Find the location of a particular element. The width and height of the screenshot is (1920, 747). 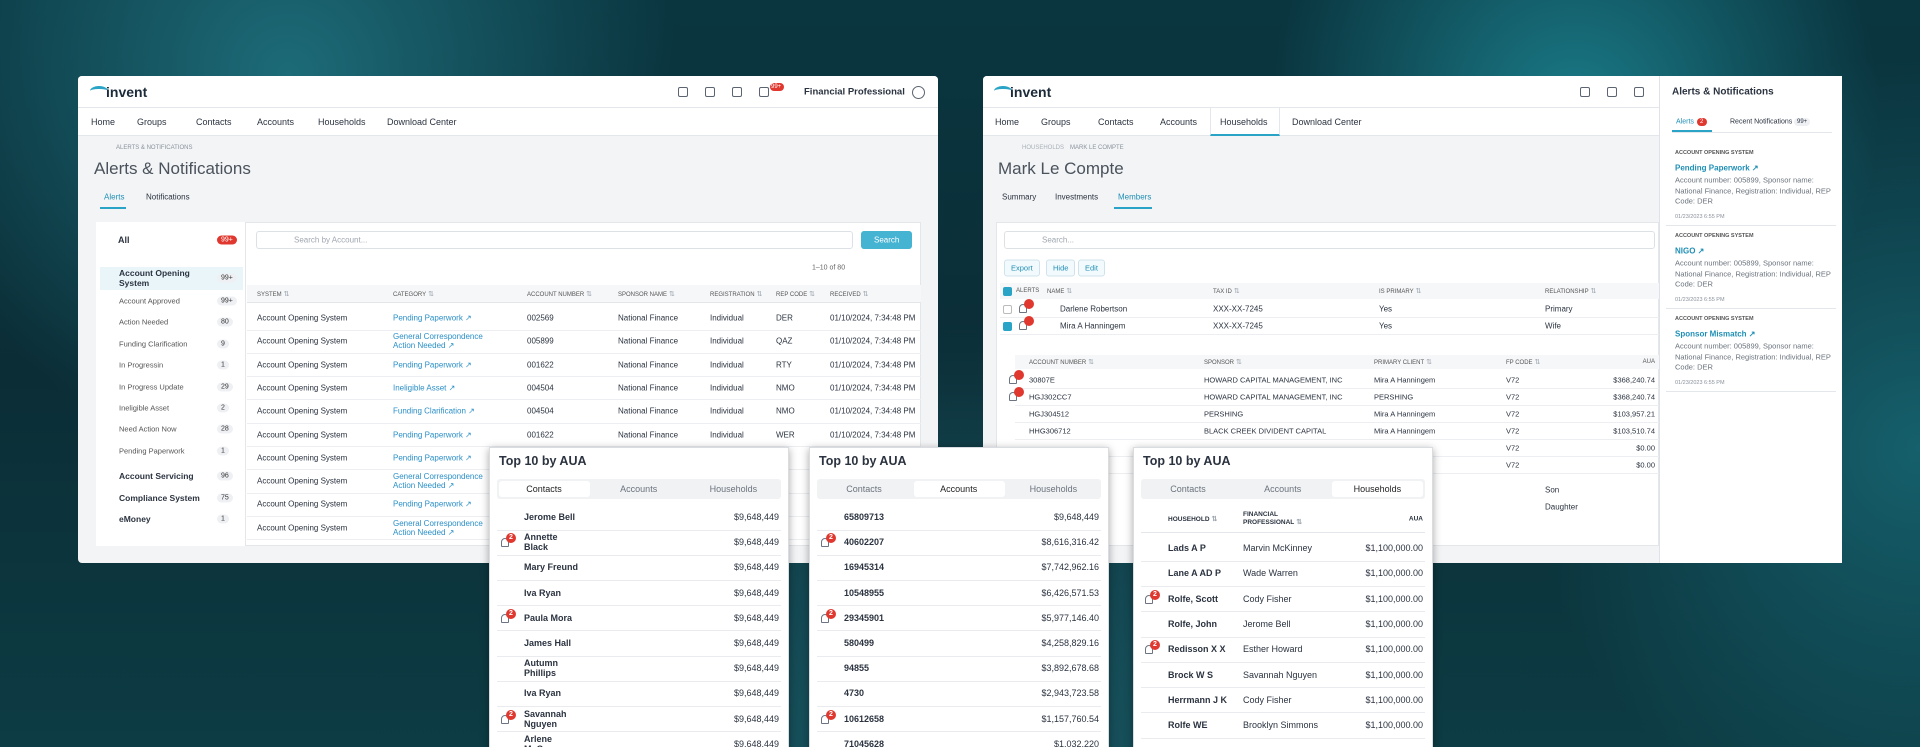

row-name: Herrmann J K is located at coordinates (1198, 699).